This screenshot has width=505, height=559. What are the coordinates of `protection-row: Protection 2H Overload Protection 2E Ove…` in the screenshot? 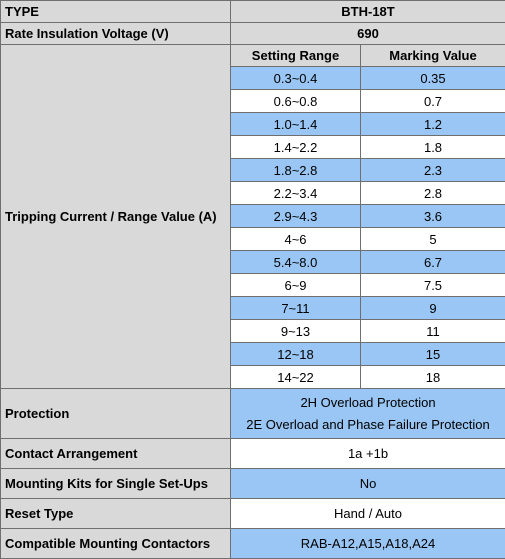 It's located at (253, 414).